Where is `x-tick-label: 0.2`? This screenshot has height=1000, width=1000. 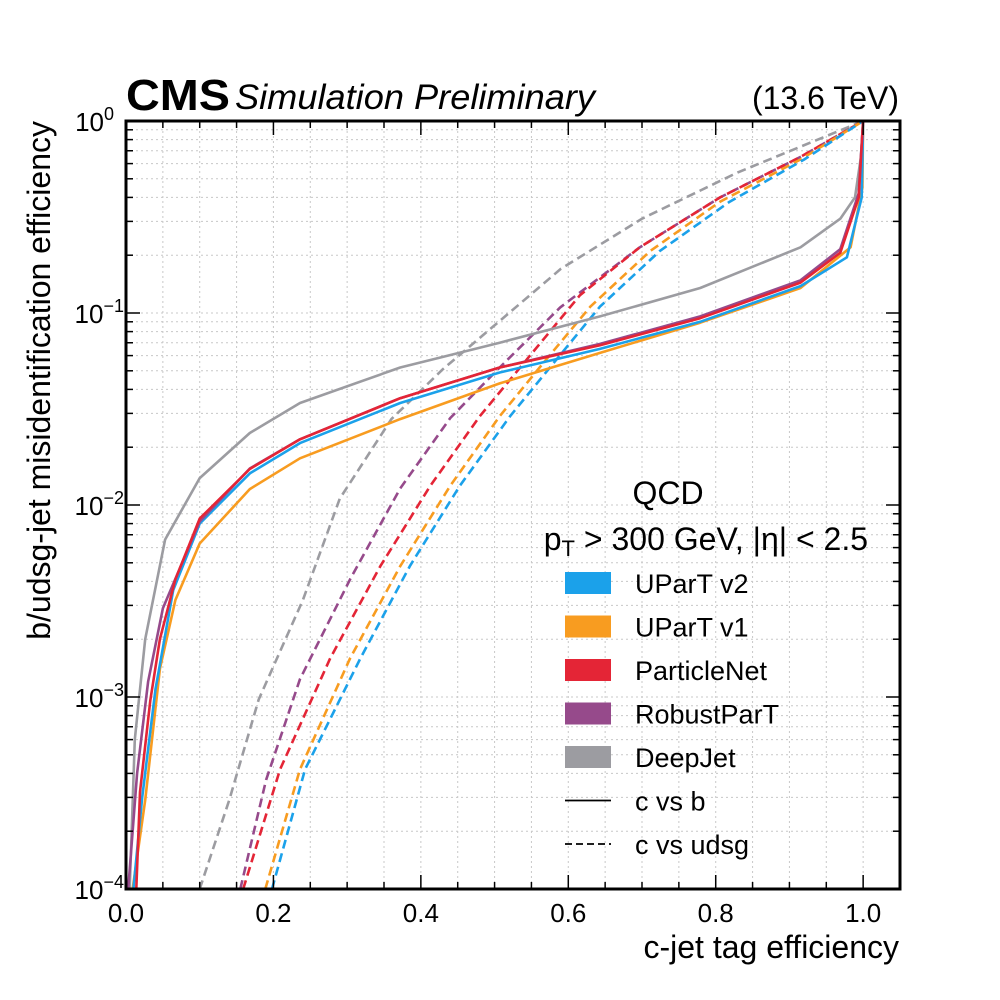
x-tick-label: 0.2 is located at coordinates (273, 913).